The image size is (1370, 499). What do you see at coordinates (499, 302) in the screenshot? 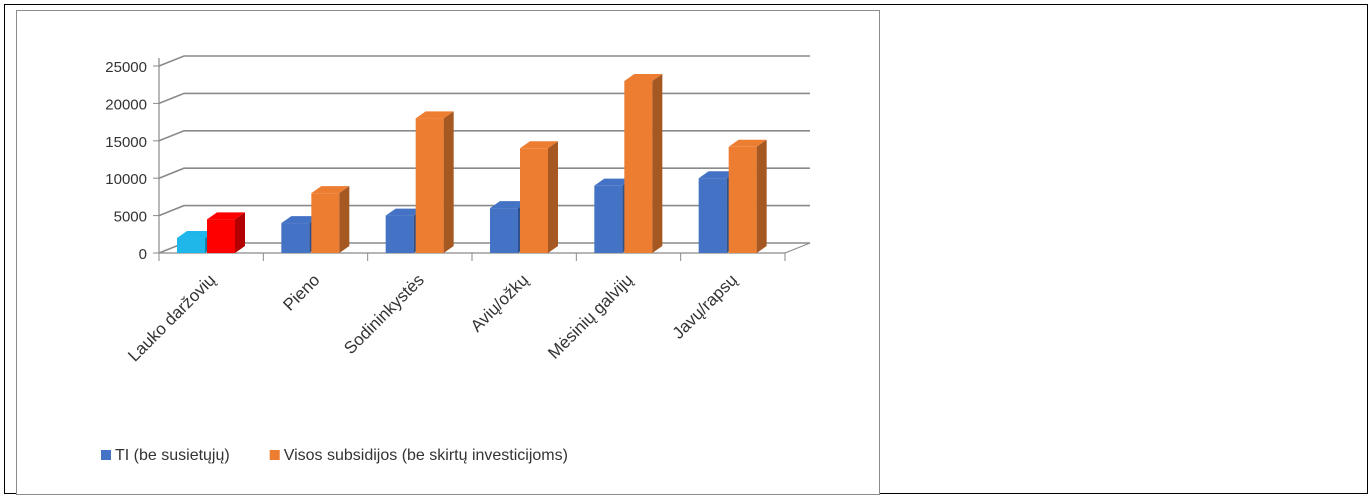
I see `x-tick-label: Avių/ožkų` at bounding box center [499, 302].